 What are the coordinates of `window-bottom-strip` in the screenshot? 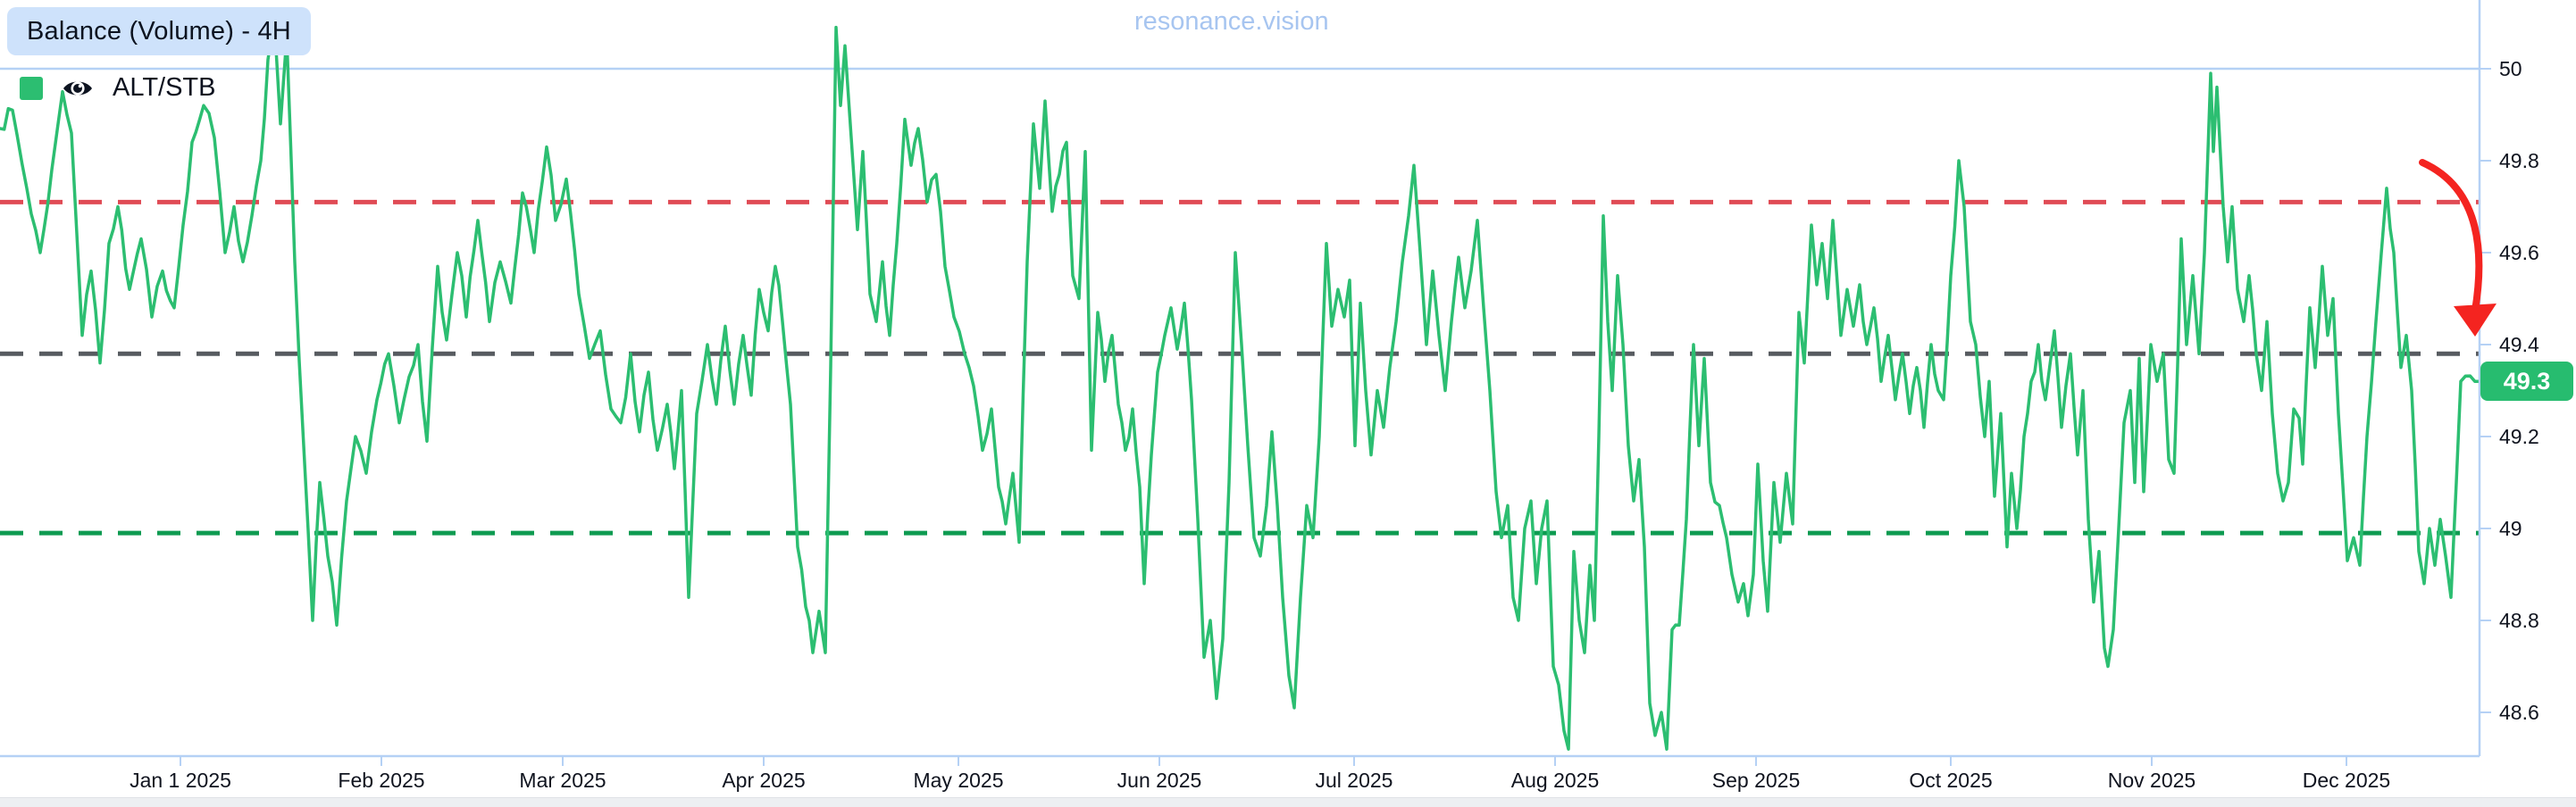 It's located at (1288, 802).